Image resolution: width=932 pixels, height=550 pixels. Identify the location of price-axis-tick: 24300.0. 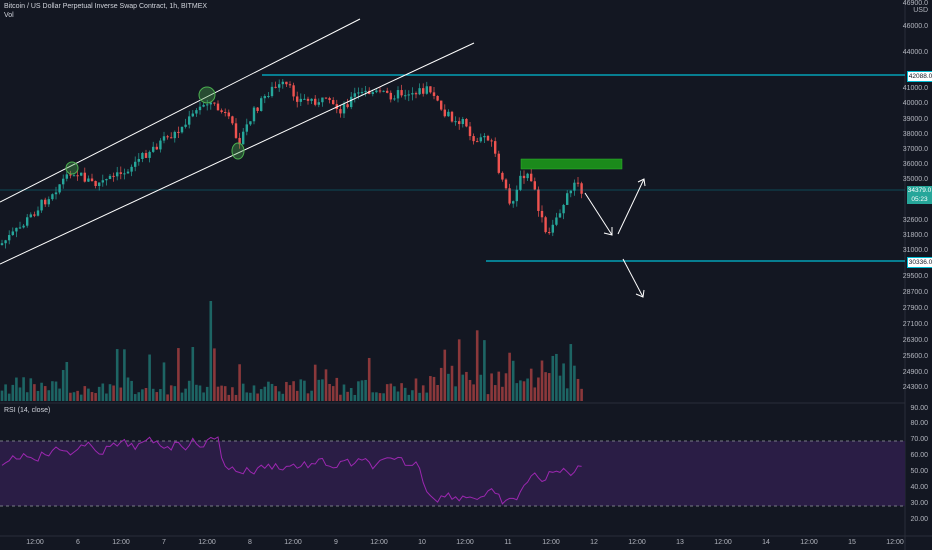
(915, 387).